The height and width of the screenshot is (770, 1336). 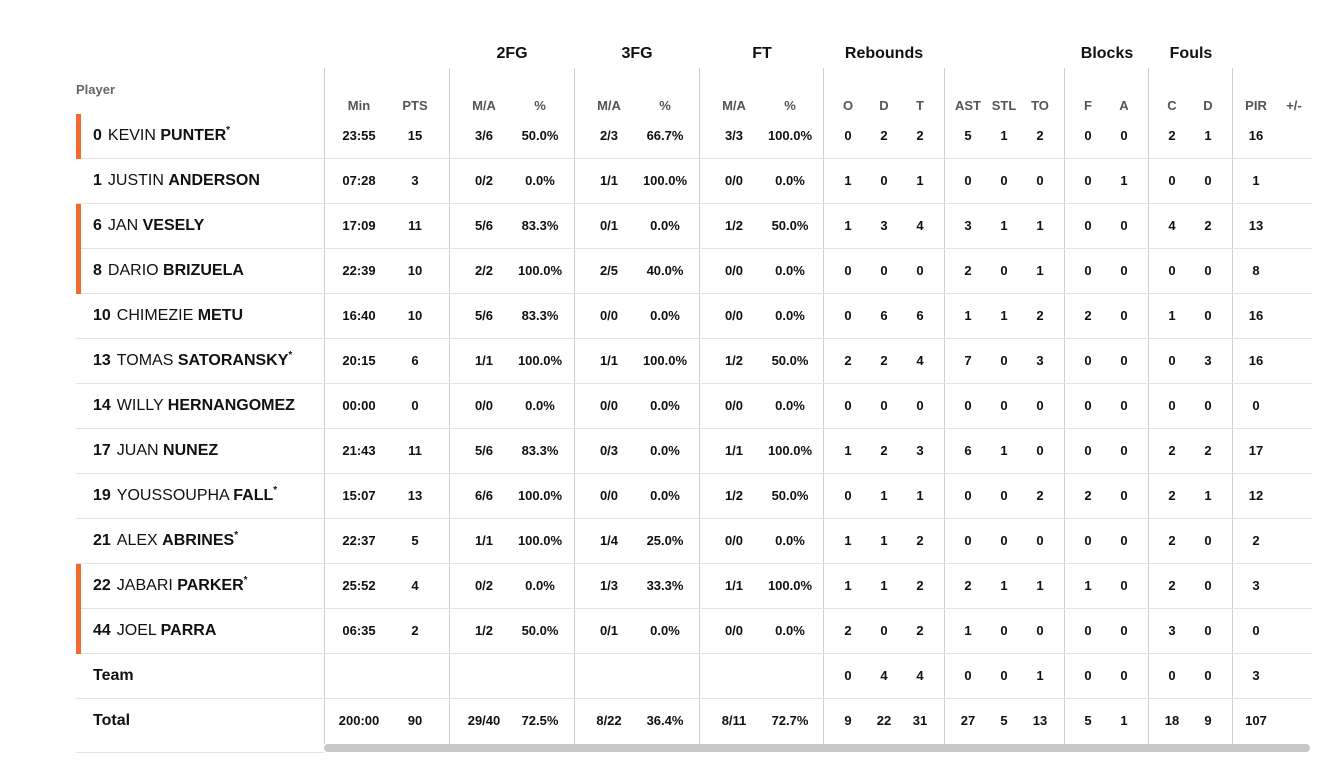 I want to click on cell-min: 16:40, so click(x=359, y=315).